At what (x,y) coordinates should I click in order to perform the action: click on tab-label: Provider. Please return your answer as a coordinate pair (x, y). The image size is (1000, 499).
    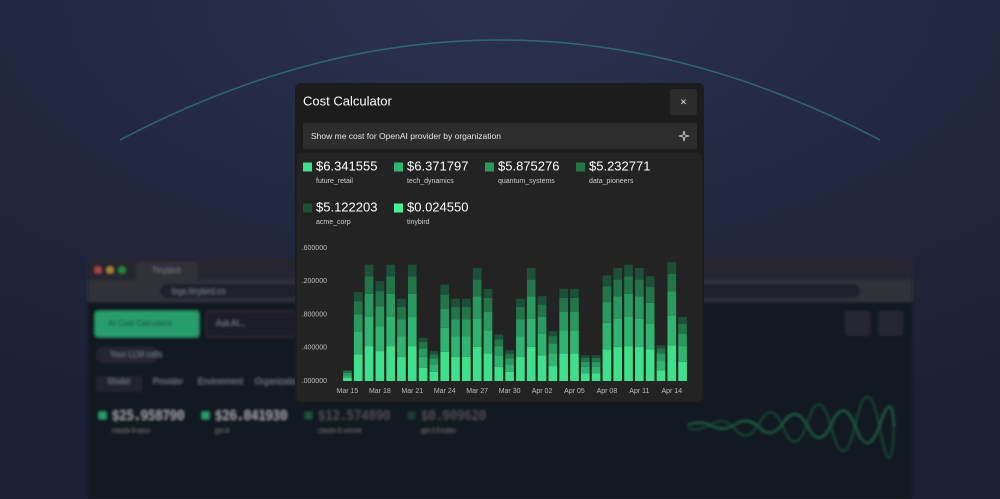
    Looking at the image, I should click on (168, 381).